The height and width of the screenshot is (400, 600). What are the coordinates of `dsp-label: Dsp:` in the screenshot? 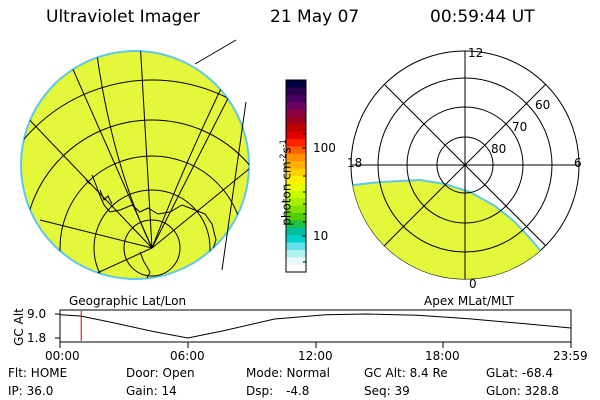 It's located at (260, 391).